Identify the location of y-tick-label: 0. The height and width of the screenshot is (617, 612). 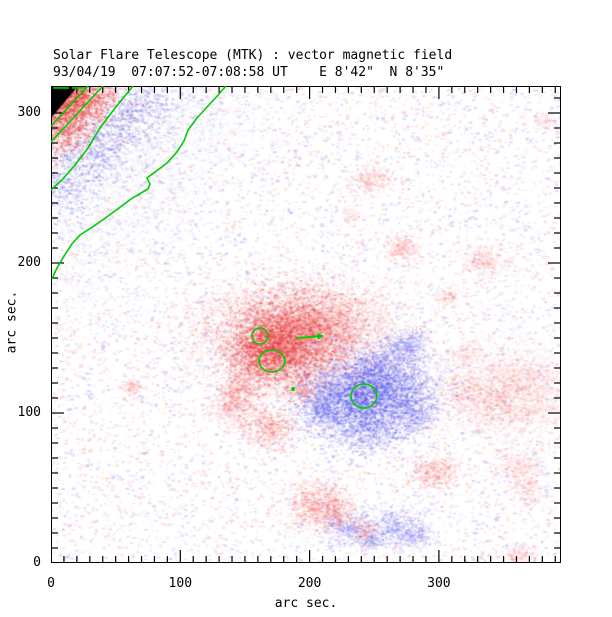
(37, 562).